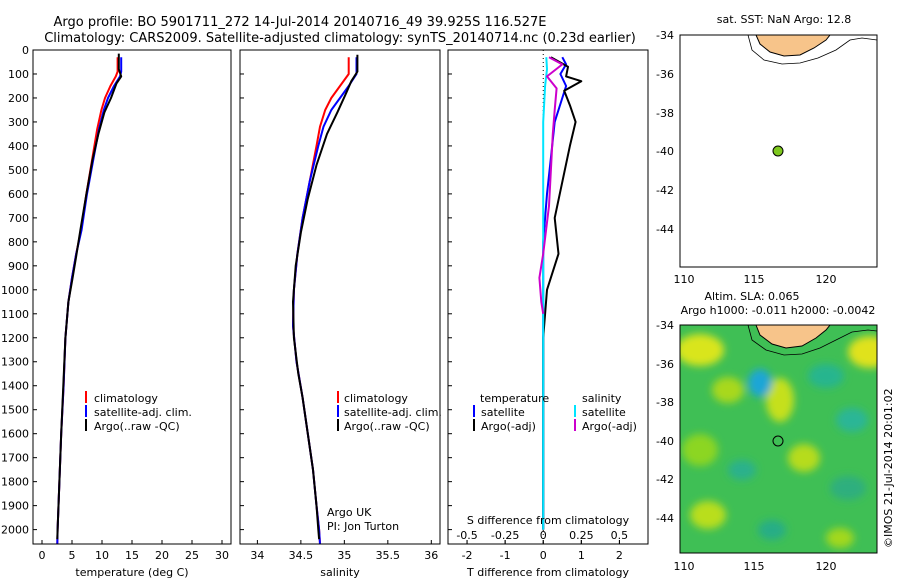  What do you see at coordinates (18, 242) in the screenshot?
I see `depth-tick-label: 800` at bounding box center [18, 242].